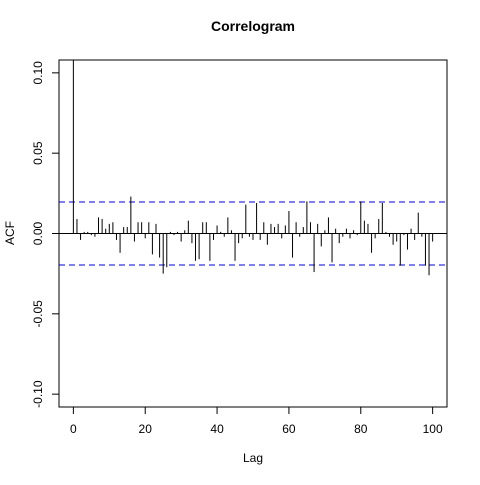 The height and width of the screenshot is (485, 480). I want to click on y-tick-label: 0.00, so click(38, 233).